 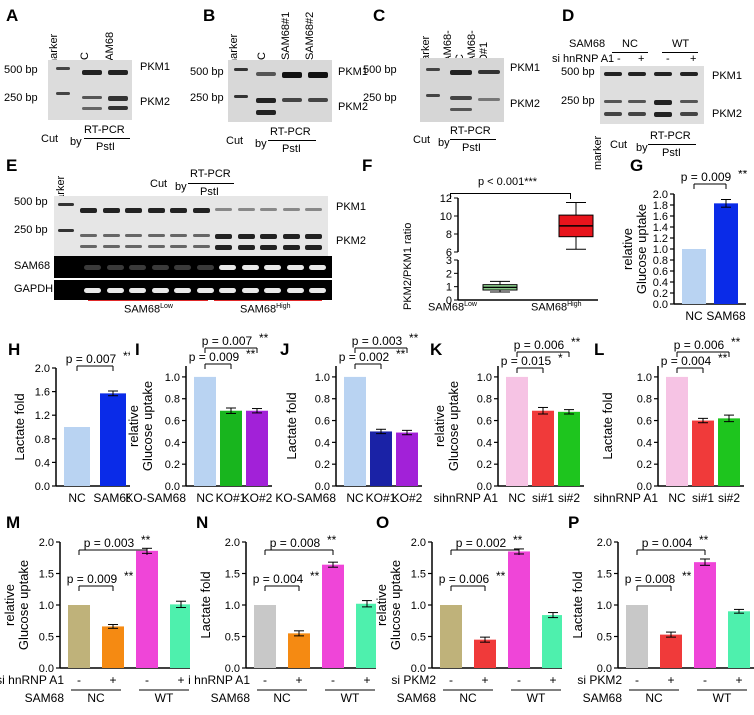 I want to click on marker-500bp: 500 bp, so click(x=21, y=70).